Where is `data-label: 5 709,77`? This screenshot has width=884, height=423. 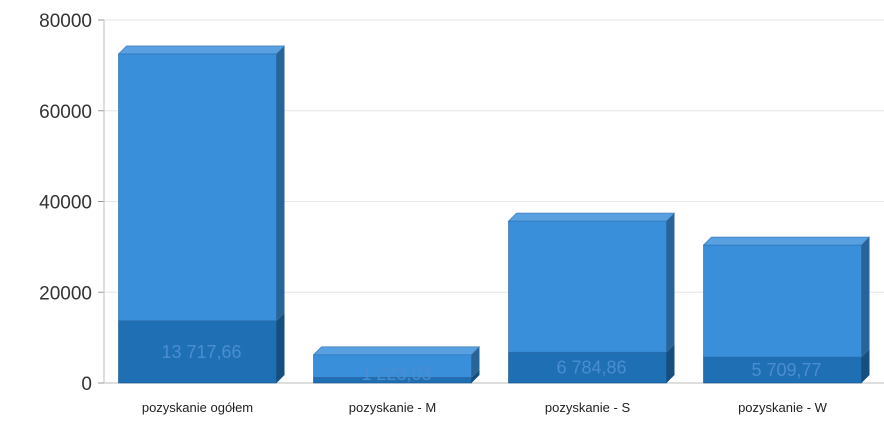
data-label: 5 709,77 is located at coordinates (786, 370).